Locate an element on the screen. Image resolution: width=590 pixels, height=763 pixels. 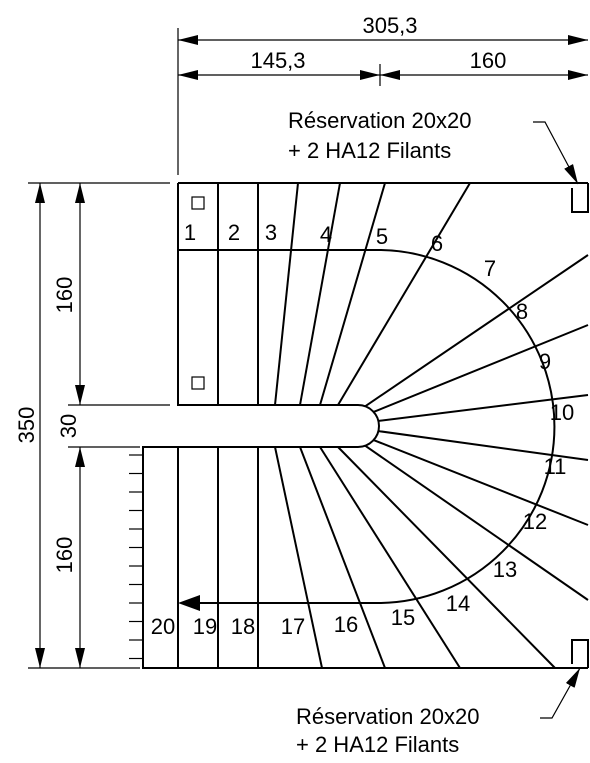
step-number: 7 is located at coordinates (490, 268).